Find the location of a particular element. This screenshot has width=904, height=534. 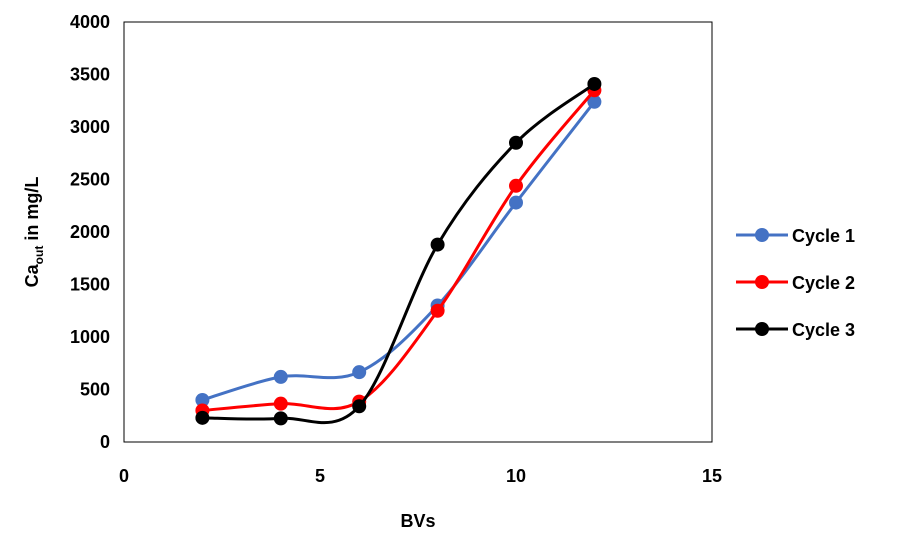

y-axis-title: Caout in mg/L is located at coordinates (34, 232).